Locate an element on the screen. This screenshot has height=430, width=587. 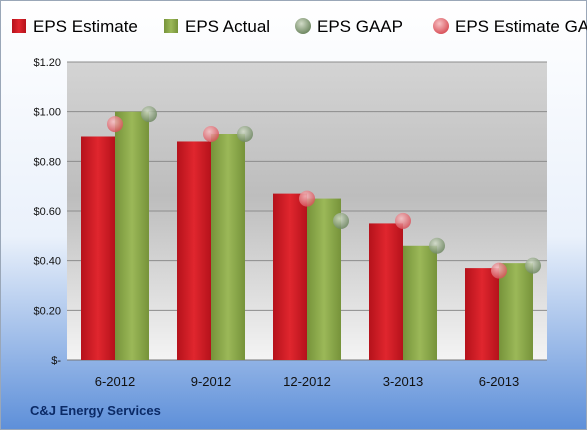
legend-swatch-eps-estimate-gaap is located at coordinates (441, 26).